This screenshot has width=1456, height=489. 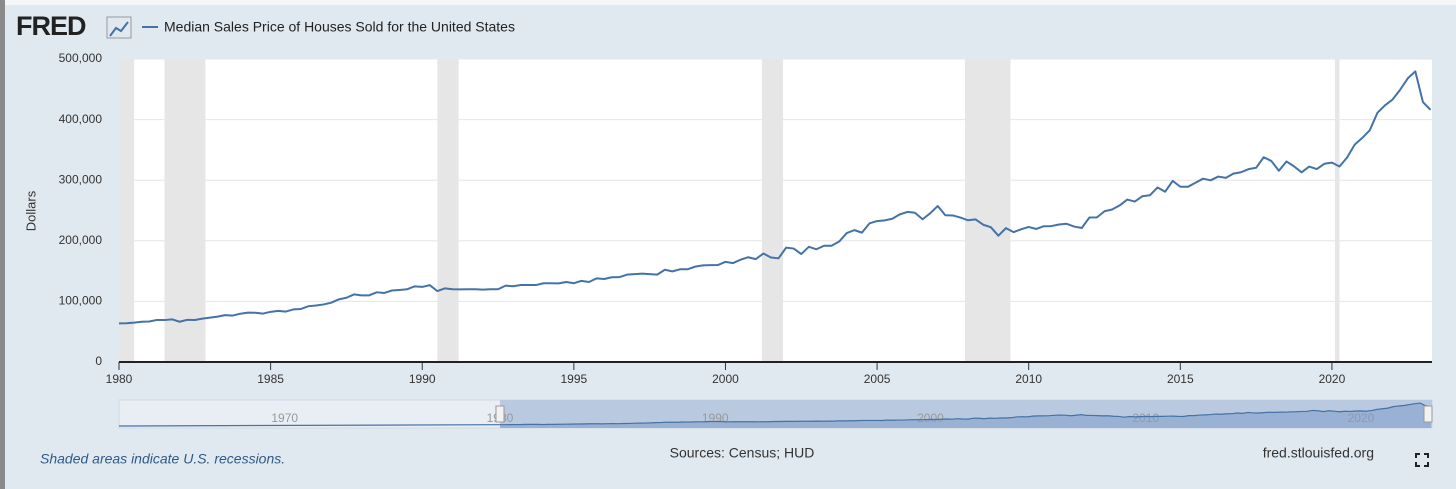 What do you see at coordinates (1422, 460) in the screenshot?
I see `fullscreen-button` at bounding box center [1422, 460].